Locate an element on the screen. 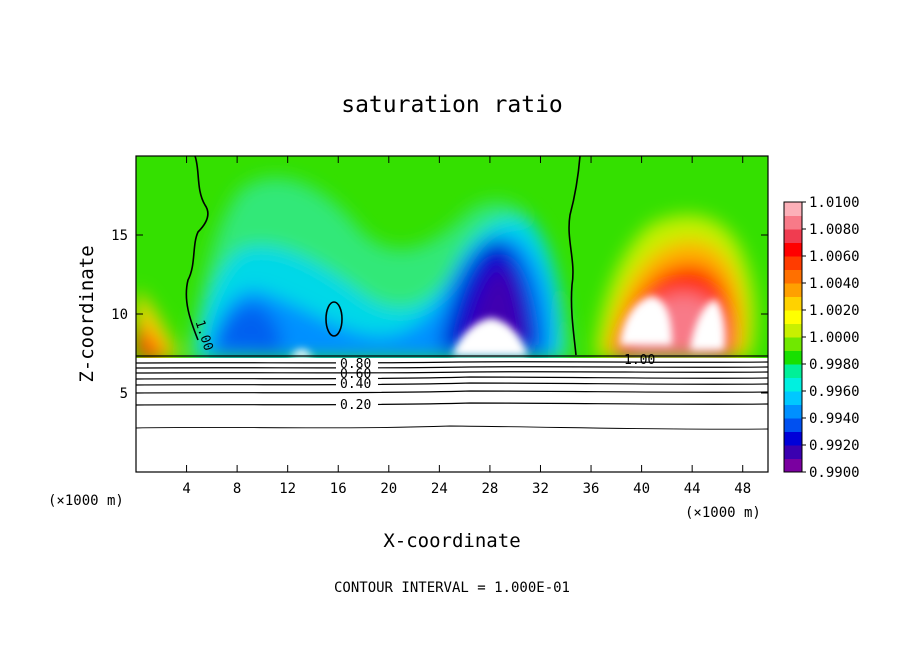 The width and height of the screenshot is (904, 654). x-tick-label: 16 is located at coordinates (338, 489).